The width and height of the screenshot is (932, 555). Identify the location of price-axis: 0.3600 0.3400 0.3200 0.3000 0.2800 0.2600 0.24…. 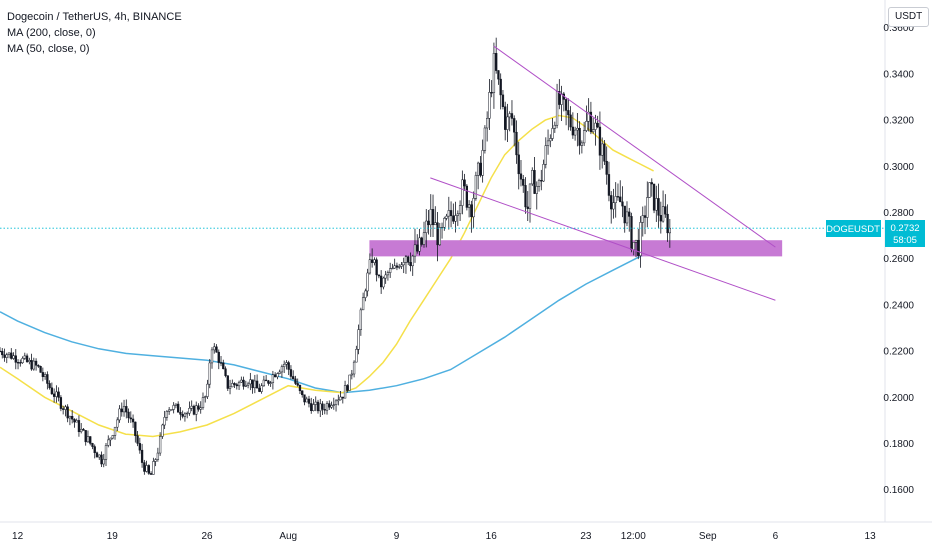
(898, 259).